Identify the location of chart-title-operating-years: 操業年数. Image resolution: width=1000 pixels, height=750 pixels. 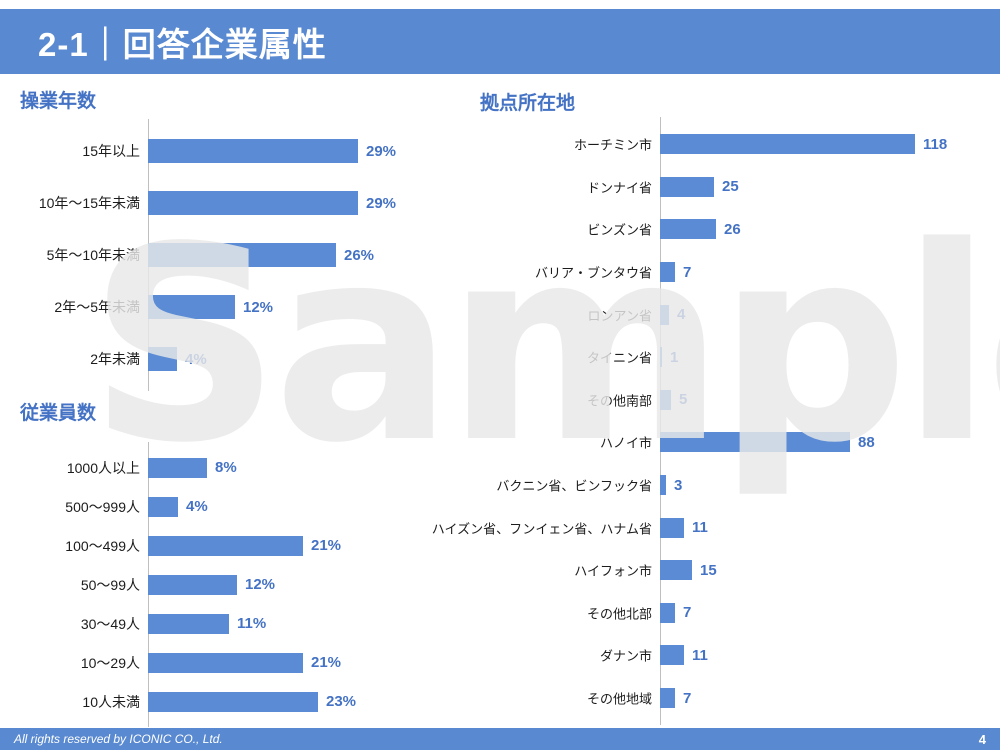
(58, 101).